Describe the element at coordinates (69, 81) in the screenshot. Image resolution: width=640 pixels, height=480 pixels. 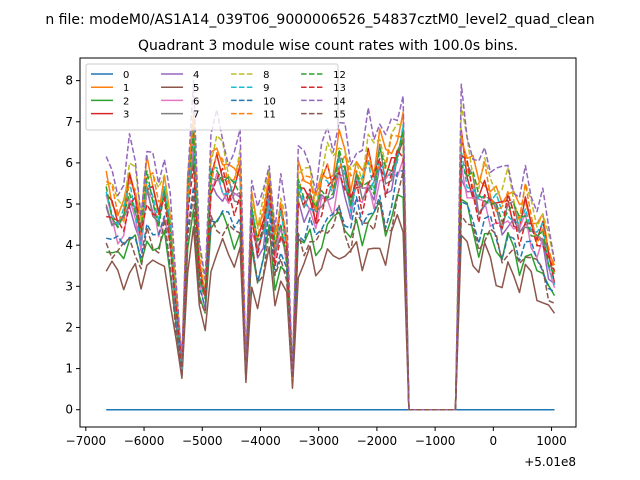
I see `y-tick-label: 8` at that location.